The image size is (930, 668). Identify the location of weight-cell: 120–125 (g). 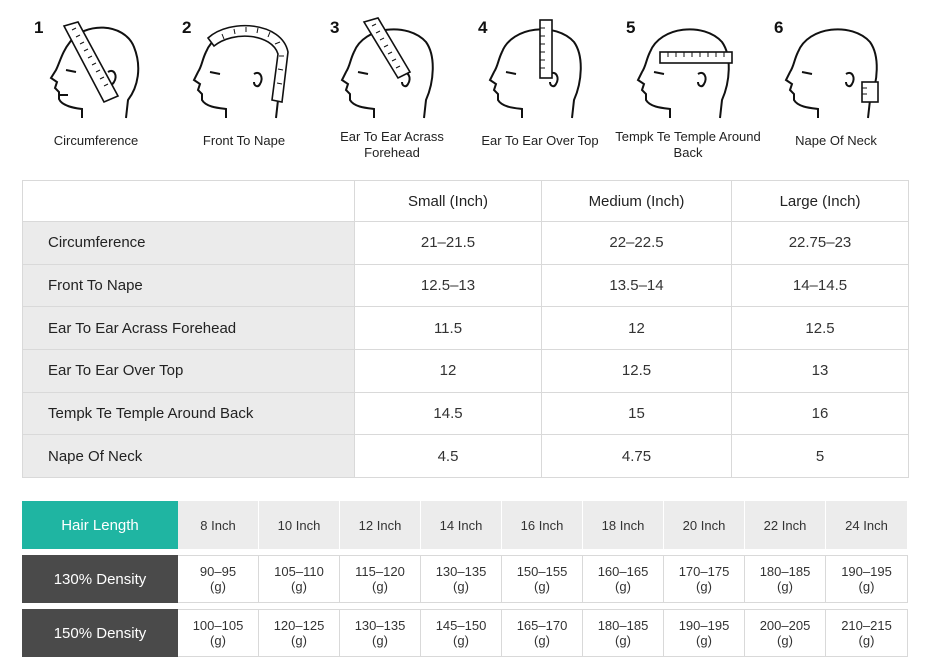
(299, 633).